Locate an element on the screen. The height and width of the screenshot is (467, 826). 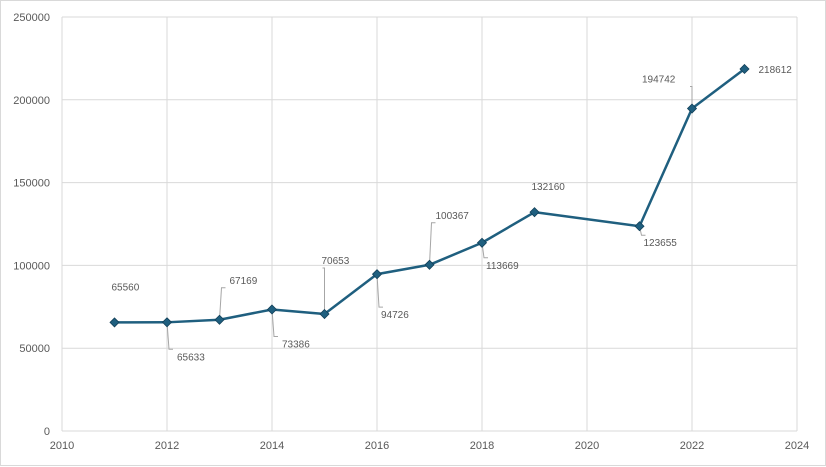
y-tick-label: 0 is located at coordinates (47, 432).